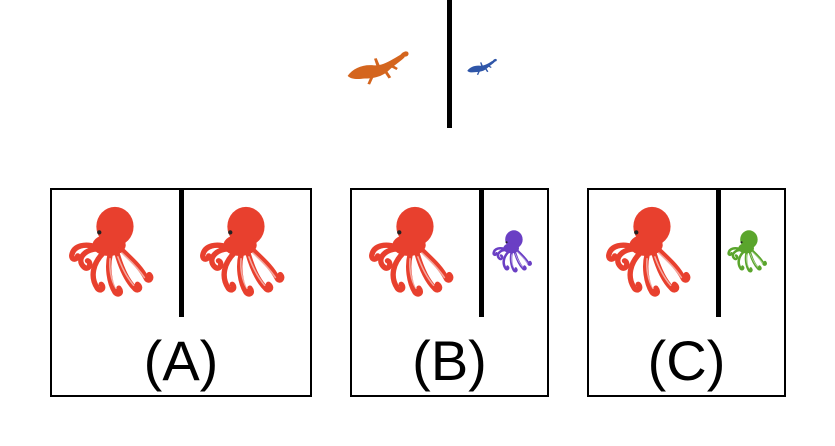  I want to click on prompt-left-item, so click(378, 68).